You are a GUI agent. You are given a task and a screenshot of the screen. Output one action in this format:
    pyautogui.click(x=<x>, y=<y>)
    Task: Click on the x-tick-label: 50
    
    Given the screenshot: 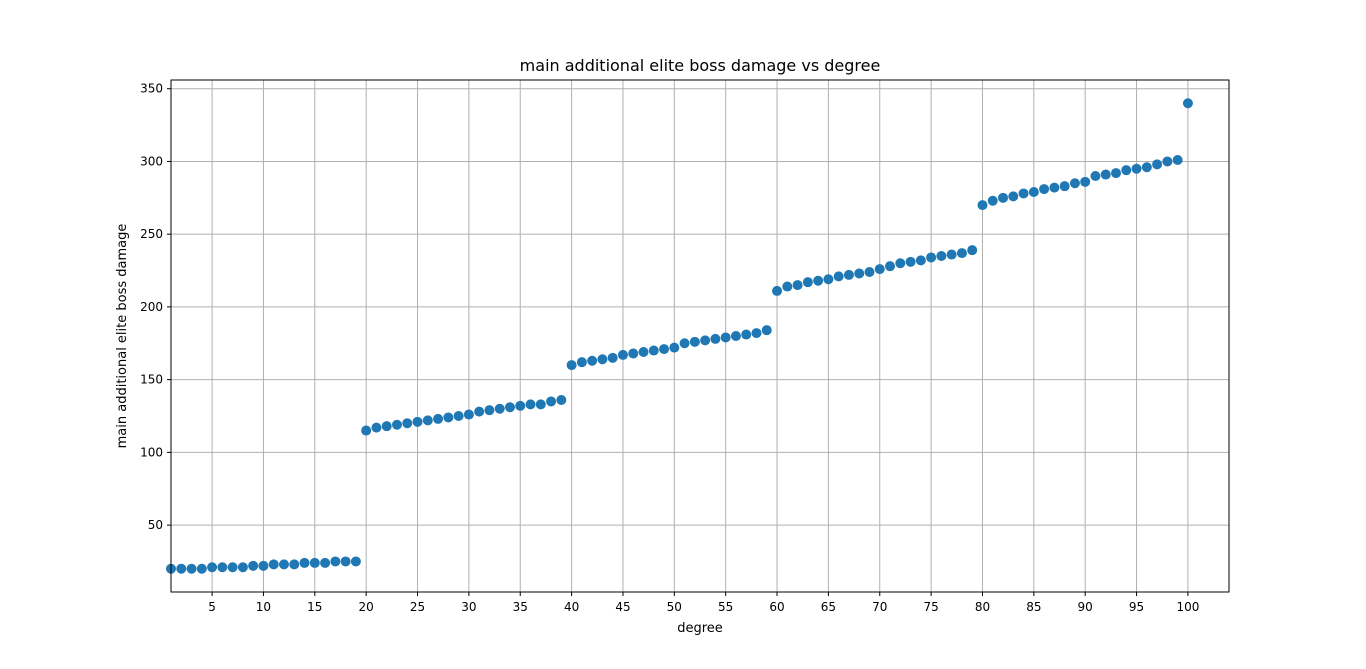 What is the action you would take?
    pyautogui.click(x=674, y=607)
    